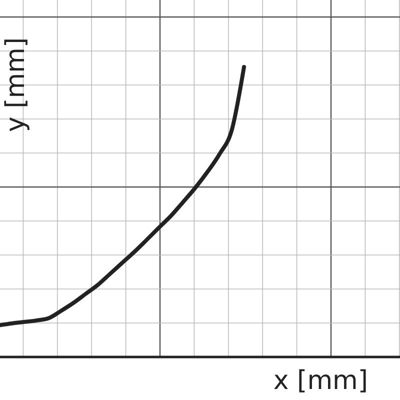  I want to click on x-axis-title: x [mm], so click(320, 381).